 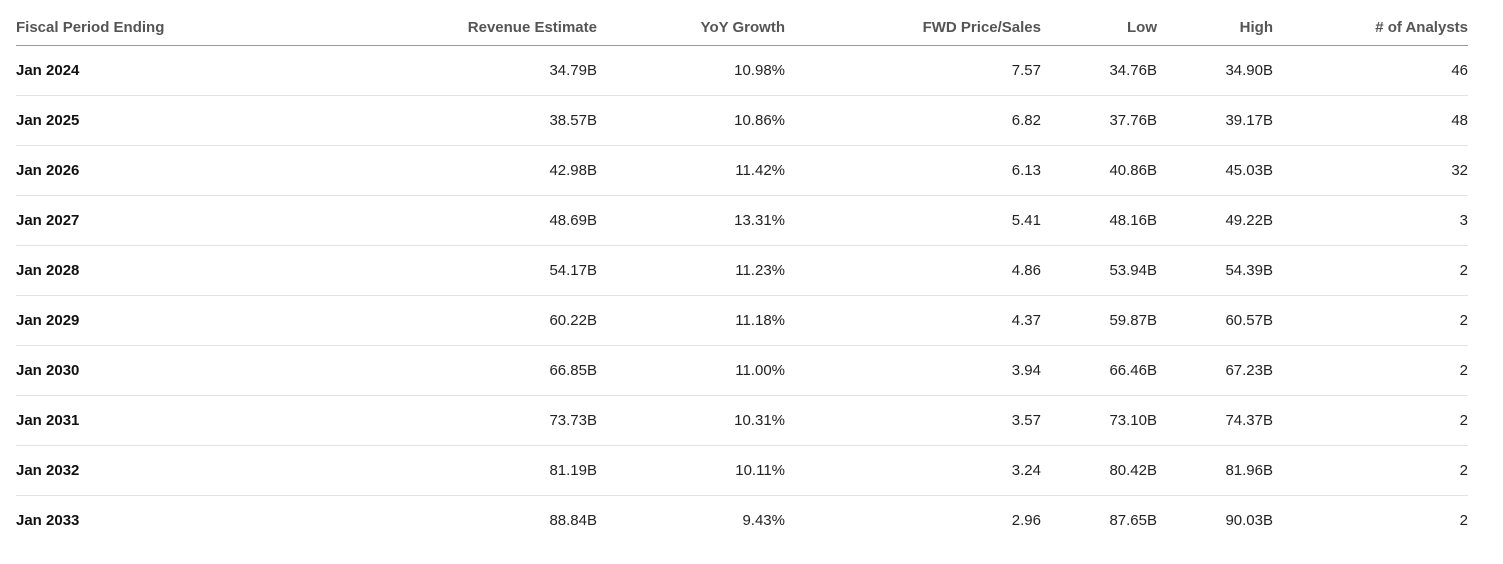 What do you see at coordinates (573, 520) in the screenshot?
I see `cell-revenue-estimate: 88.84B` at bounding box center [573, 520].